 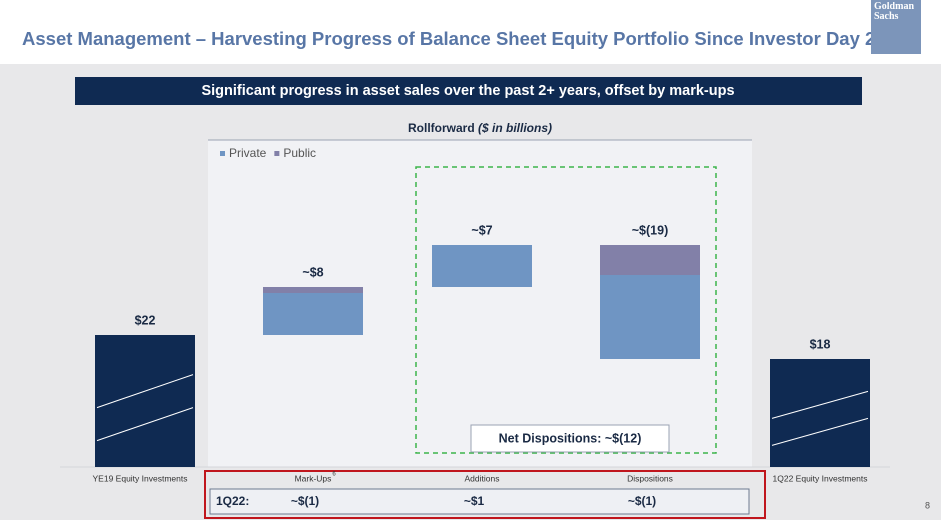 I want to click on quarter-row-value: ~$1, so click(x=474, y=501).